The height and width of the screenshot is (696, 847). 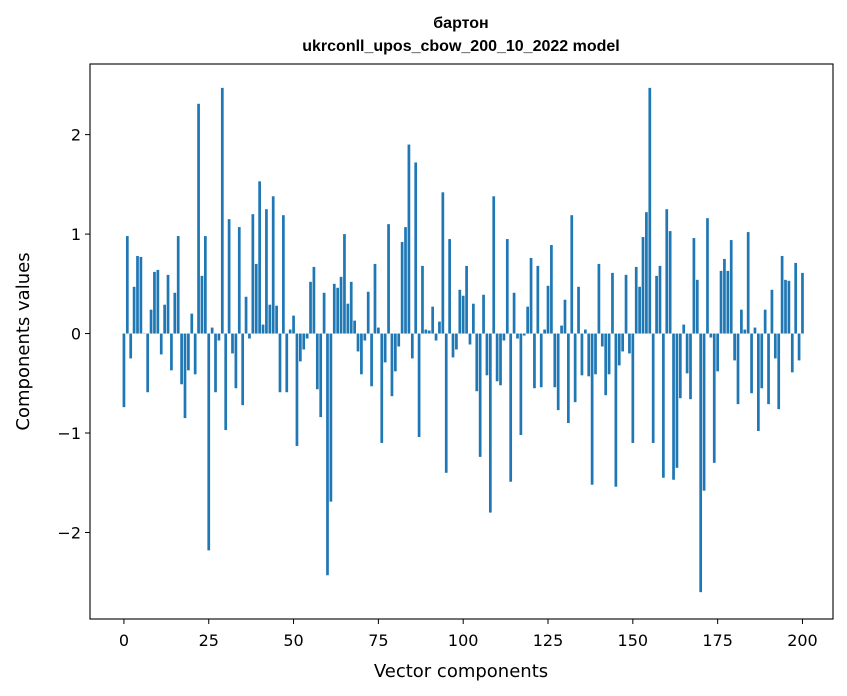 What do you see at coordinates (23, 341) in the screenshot?
I see `y-axis-label: Components values` at bounding box center [23, 341].